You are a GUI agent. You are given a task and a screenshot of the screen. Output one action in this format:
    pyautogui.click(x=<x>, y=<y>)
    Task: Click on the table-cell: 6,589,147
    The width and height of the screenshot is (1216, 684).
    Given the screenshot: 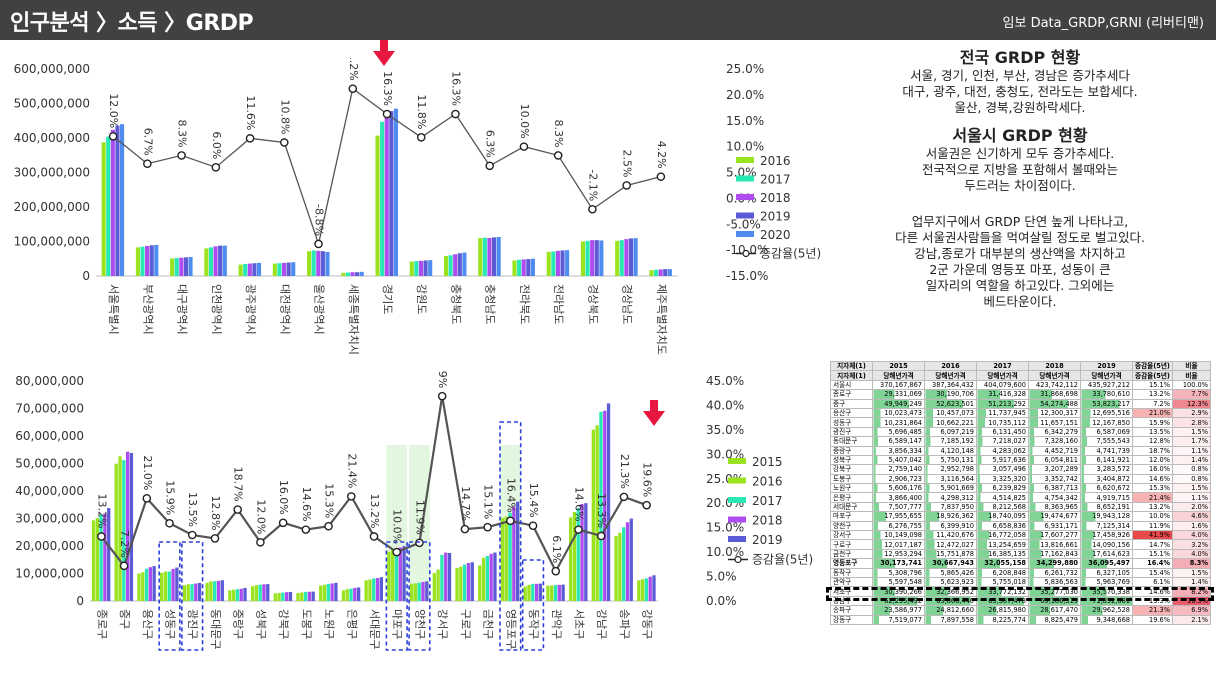 What is the action you would take?
    pyautogui.click(x=898, y=441)
    